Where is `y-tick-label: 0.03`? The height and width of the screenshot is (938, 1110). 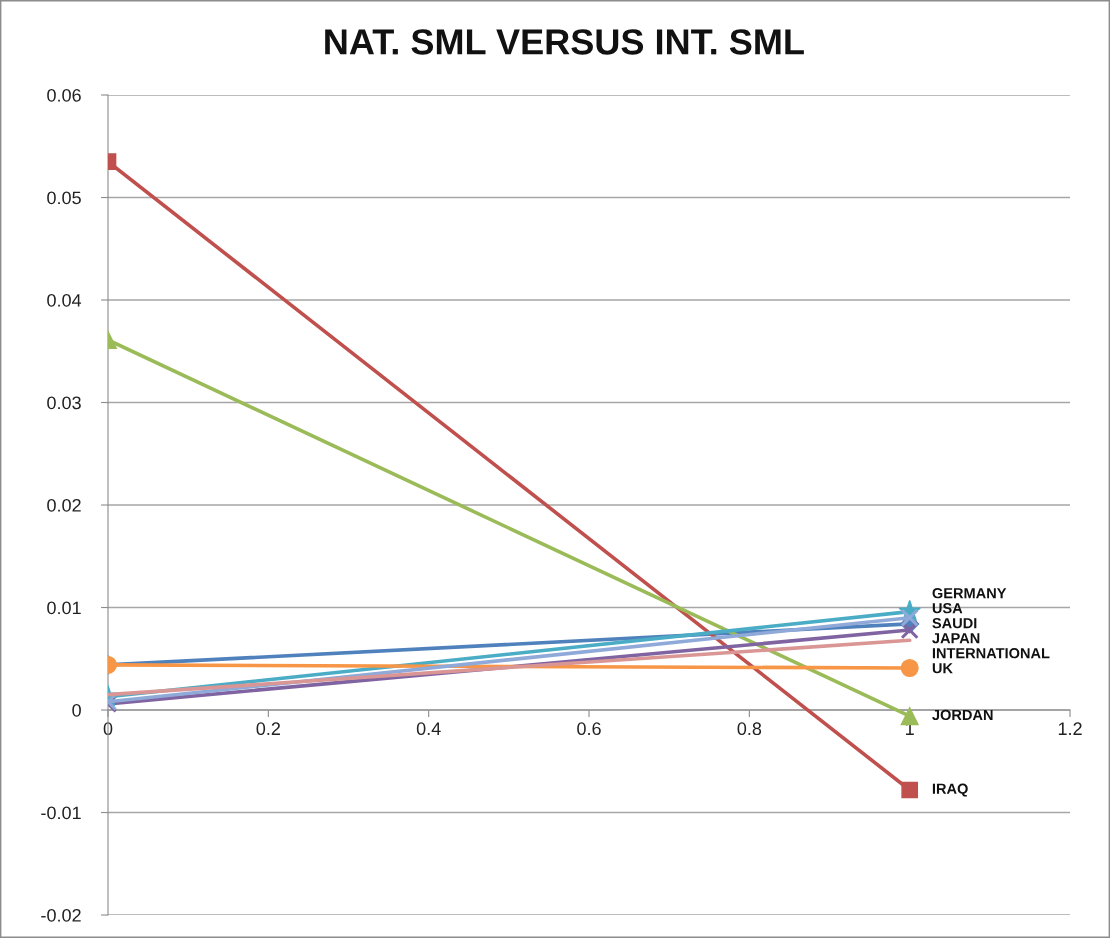
y-tick-label: 0.03 is located at coordinates (64, 403).